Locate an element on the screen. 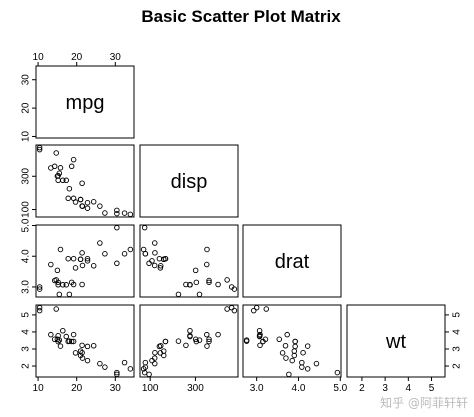  panel-wt-vs-wt: wt is located at coordinates (396, 341).